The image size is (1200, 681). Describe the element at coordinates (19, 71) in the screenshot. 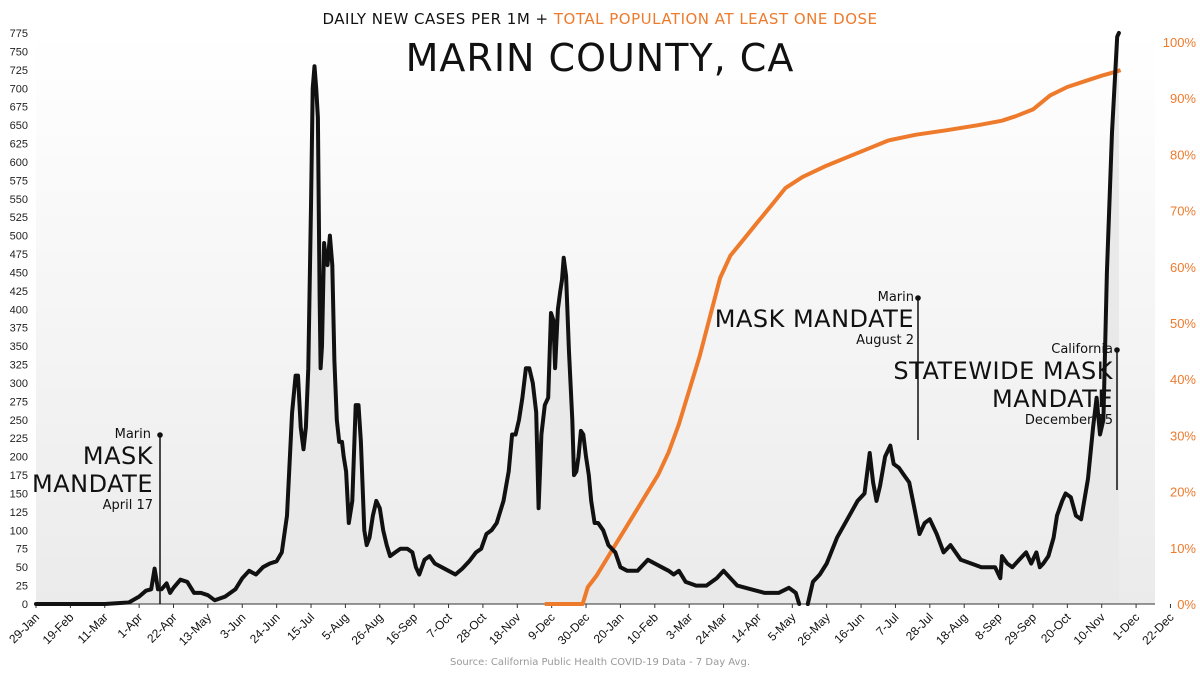

I see `y-left-tick-label: 725` at that location.